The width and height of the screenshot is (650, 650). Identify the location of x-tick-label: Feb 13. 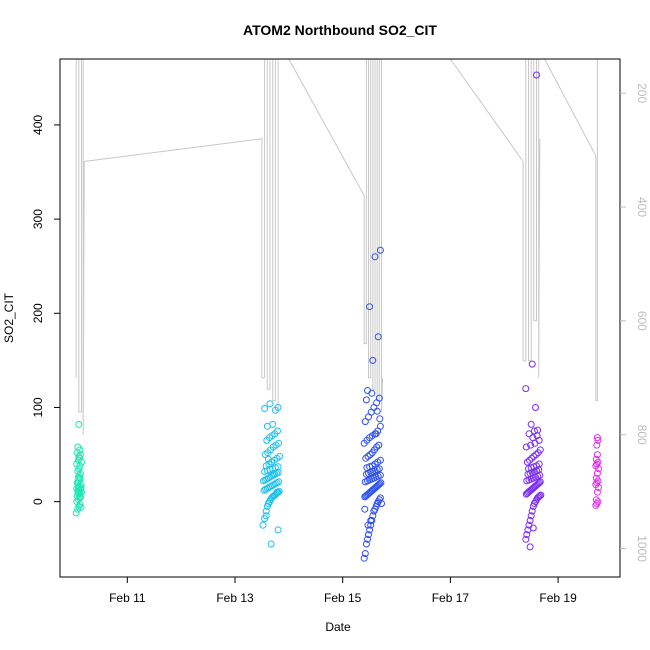
(235, 598).